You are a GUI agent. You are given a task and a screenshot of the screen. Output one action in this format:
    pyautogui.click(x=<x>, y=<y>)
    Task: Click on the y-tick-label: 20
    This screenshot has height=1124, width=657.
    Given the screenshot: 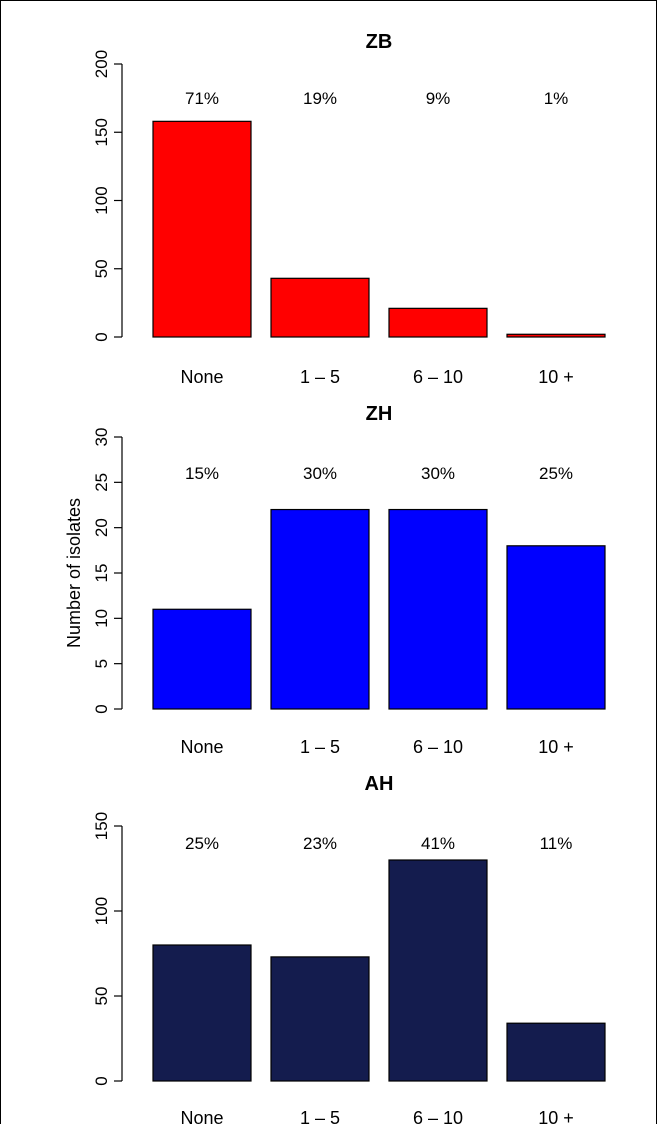 What is the action you would take?
    pyautogui.click(x=101, y=527)
    